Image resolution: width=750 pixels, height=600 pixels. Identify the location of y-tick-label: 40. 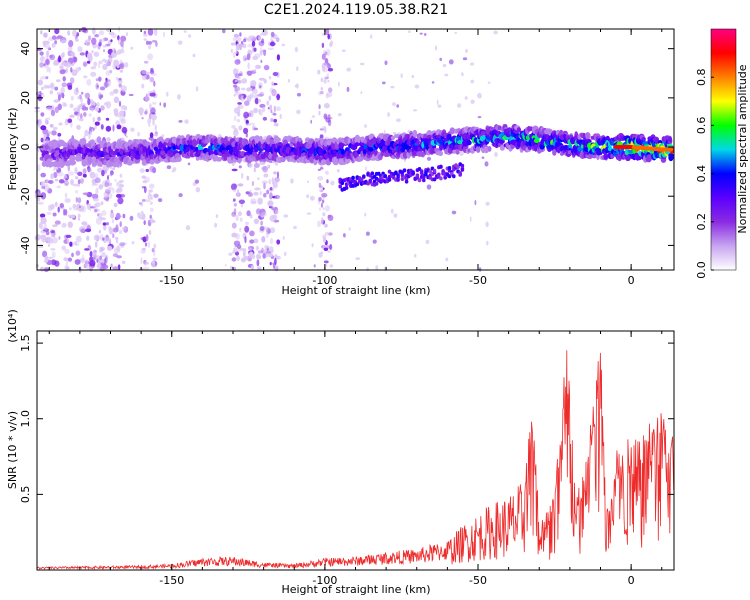
(25, 49).